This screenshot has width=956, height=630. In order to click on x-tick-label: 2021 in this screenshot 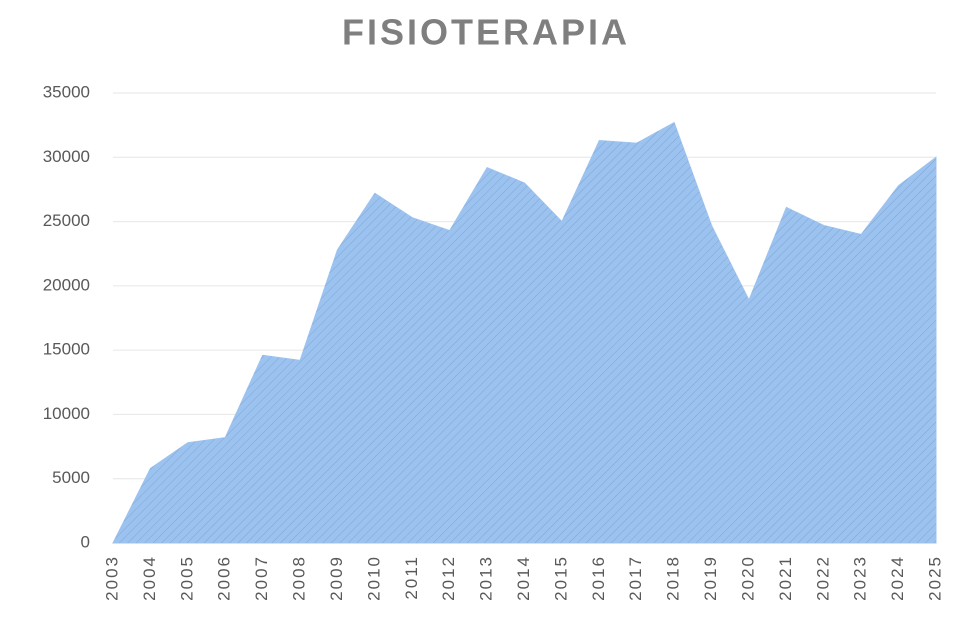, I will do `click(785, 578)`.